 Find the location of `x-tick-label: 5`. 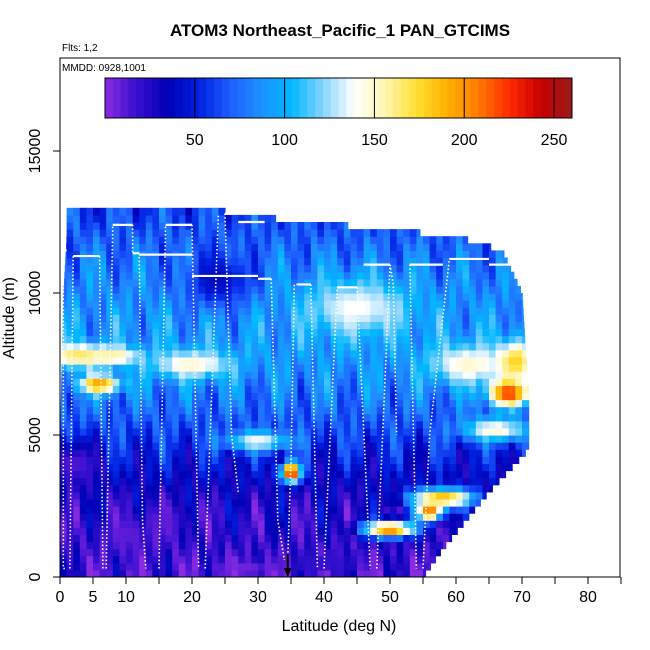

x-tick-label: 5 is located at coordinates (93, 597).